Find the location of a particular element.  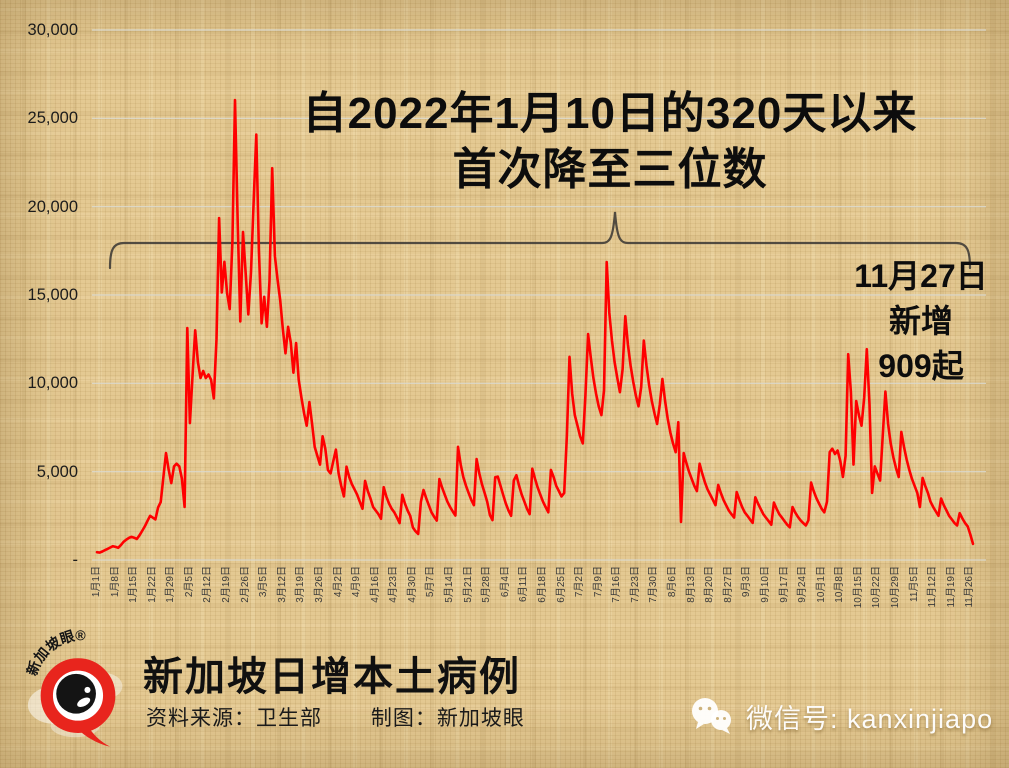

annotation-line-1: 自2022年1月10日的320天以来 is located at coordinates (610, 113).